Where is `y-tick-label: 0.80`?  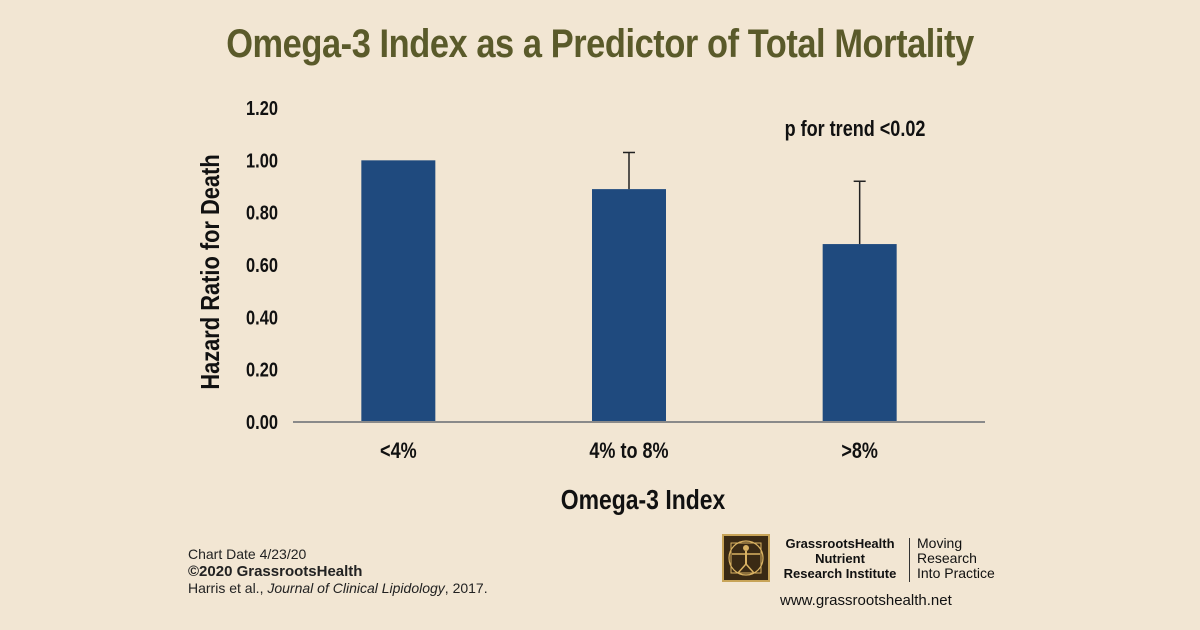 y-tick-label: 0.80 is located at coordinates (262, 212).